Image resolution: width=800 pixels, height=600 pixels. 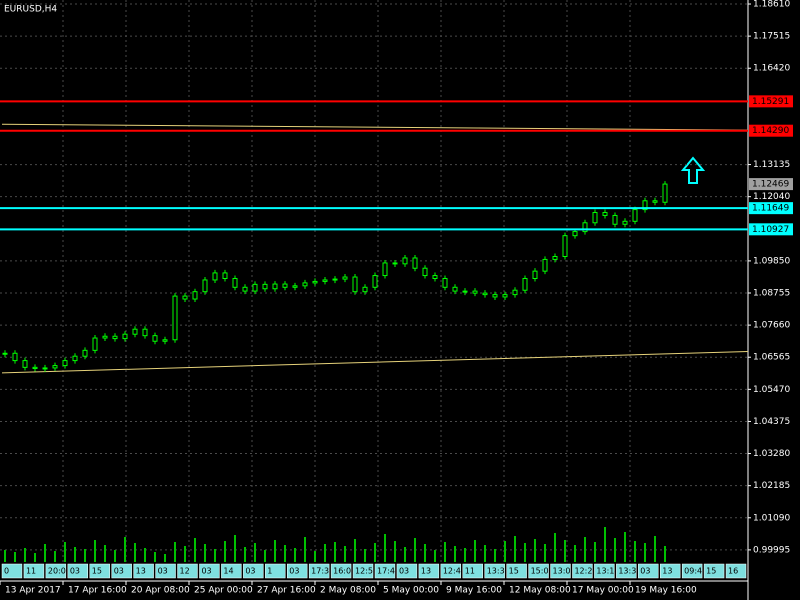 What do you see at coordinates (30, 10) in the screenshot?
I see `chart-title: EURUSD,H4` at bounding box center [30, 10].